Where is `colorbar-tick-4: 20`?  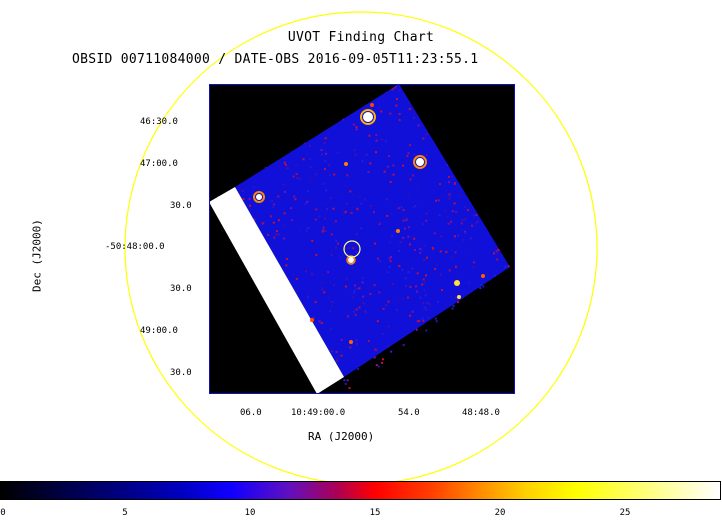 colorbar-tick-4: 20 is located at coordinates (500, 513).